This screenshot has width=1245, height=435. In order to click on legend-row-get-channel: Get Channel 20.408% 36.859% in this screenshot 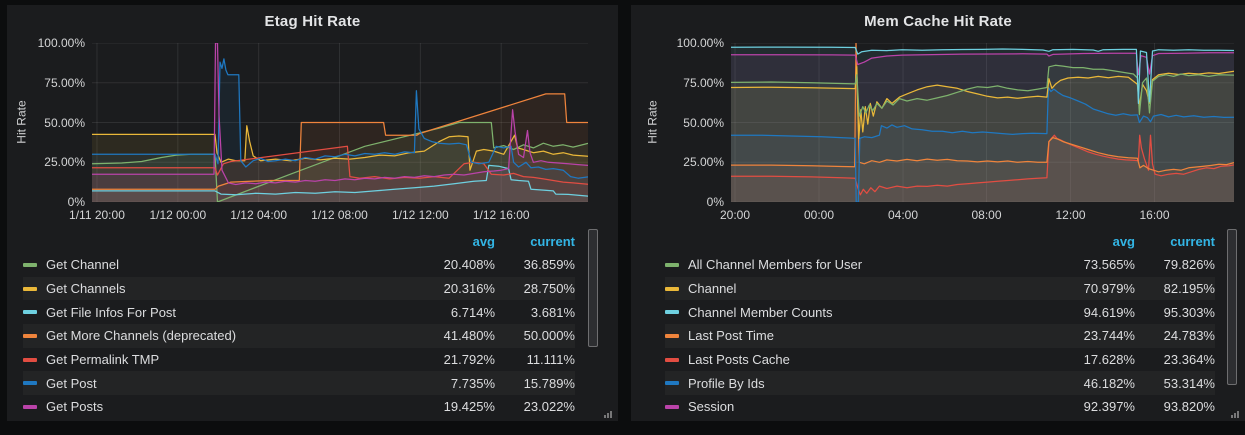, I will do `click(299, 265)`.